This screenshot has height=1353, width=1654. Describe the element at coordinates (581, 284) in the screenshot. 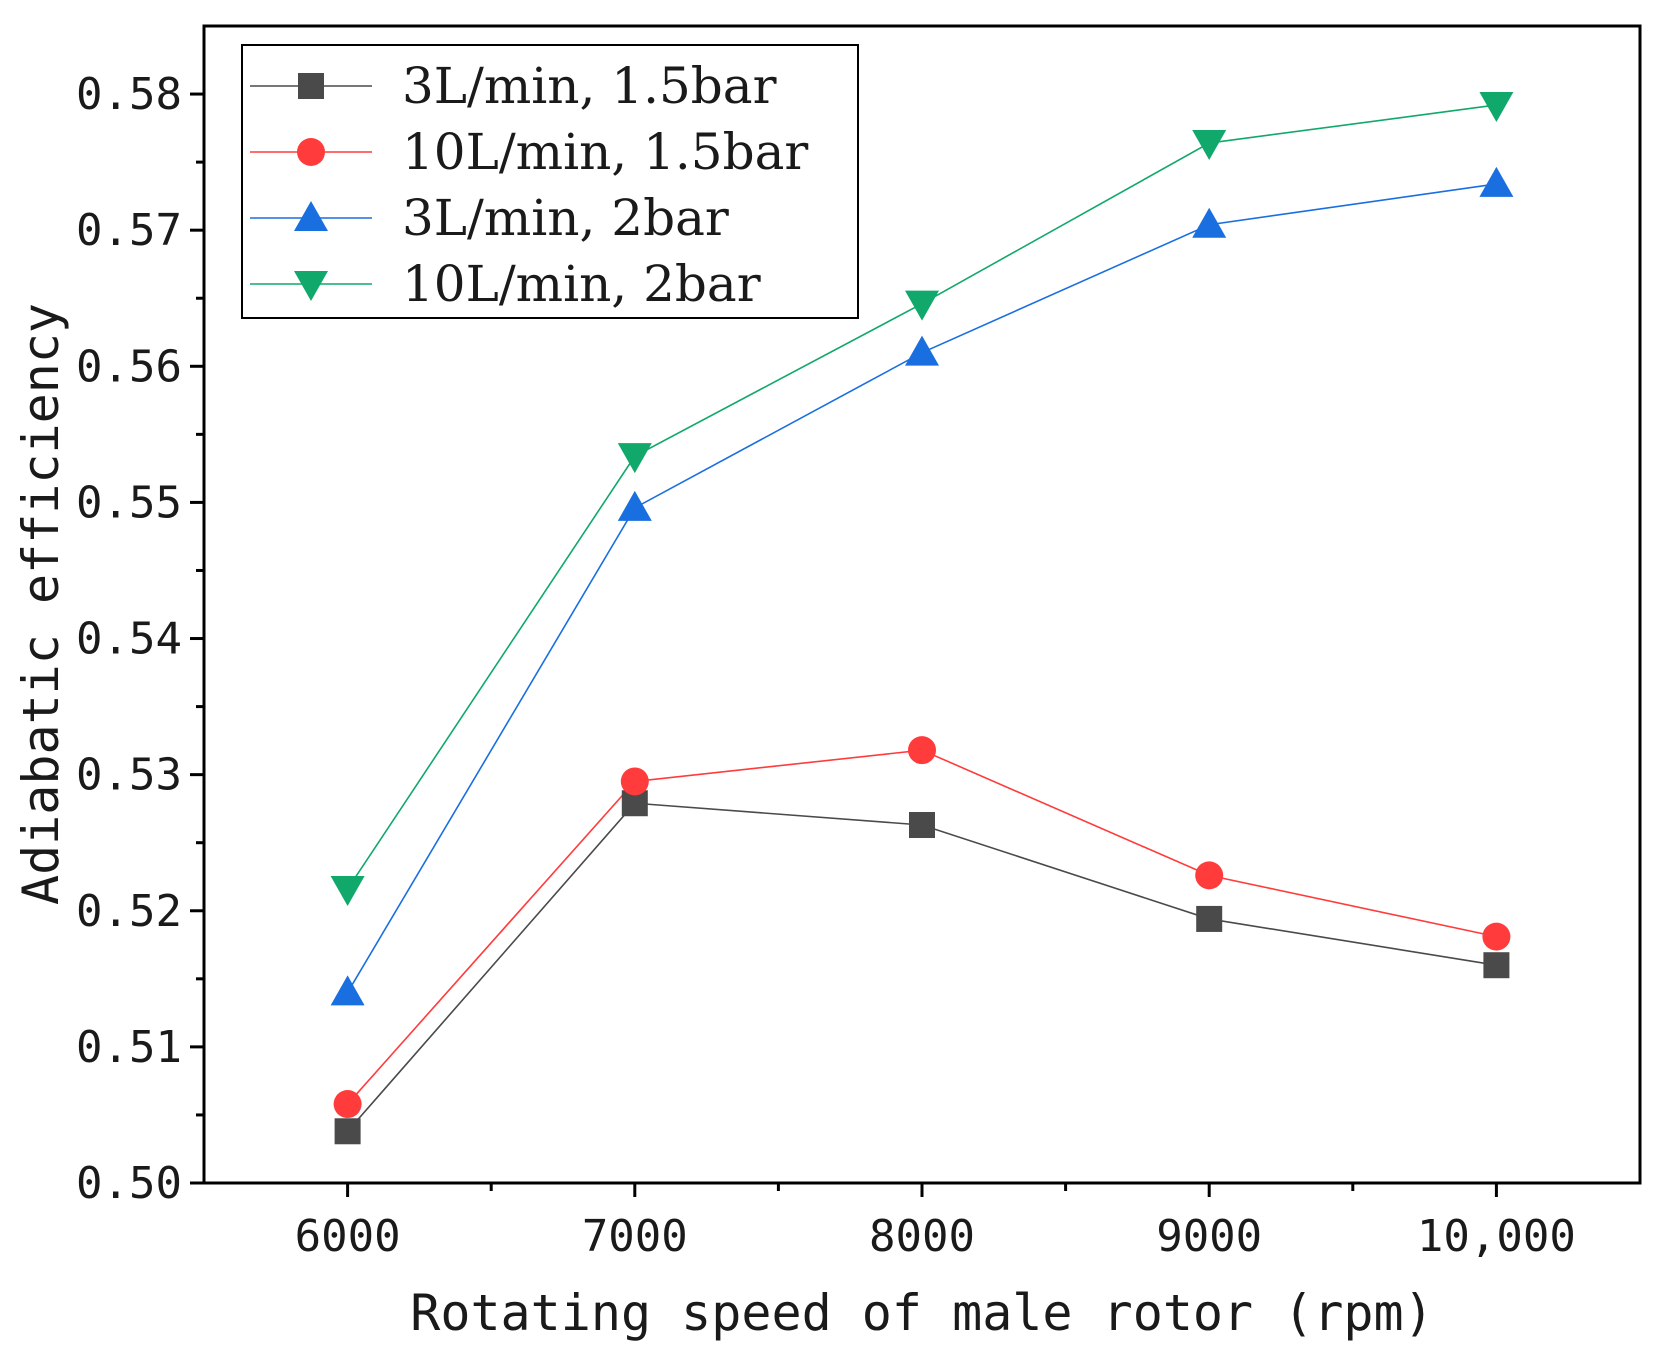

I see `legend-label: 10L/min, 2bar` at that location.